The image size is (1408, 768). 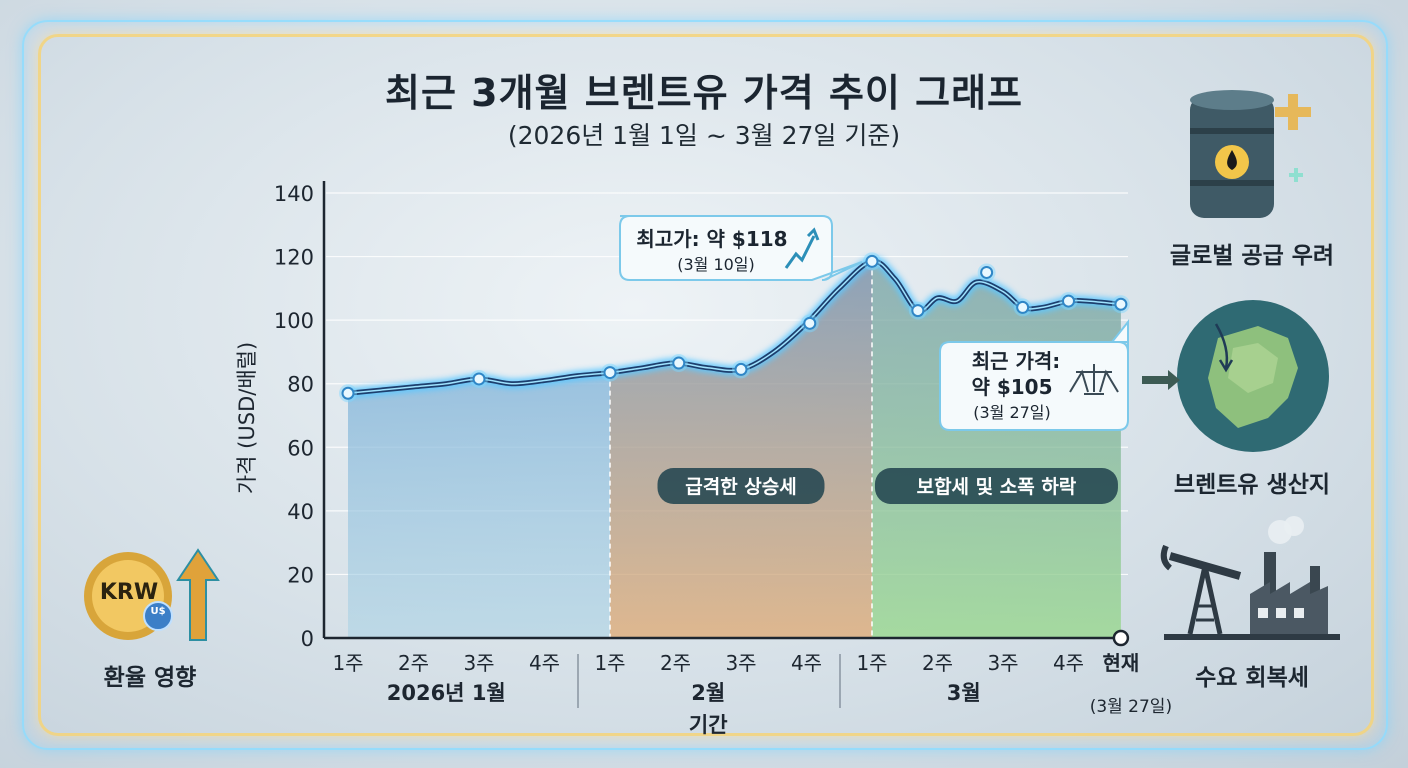 I want to click on peak-callout-date: (3월 10일), so click(x=716, y=264).